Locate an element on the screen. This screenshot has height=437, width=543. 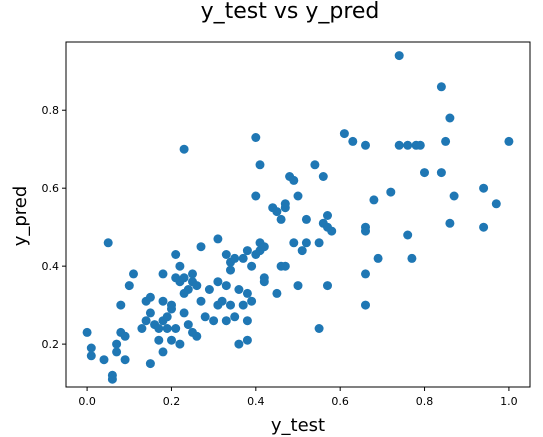
x-axis-label: y_test is located at coordinates (298, 425).